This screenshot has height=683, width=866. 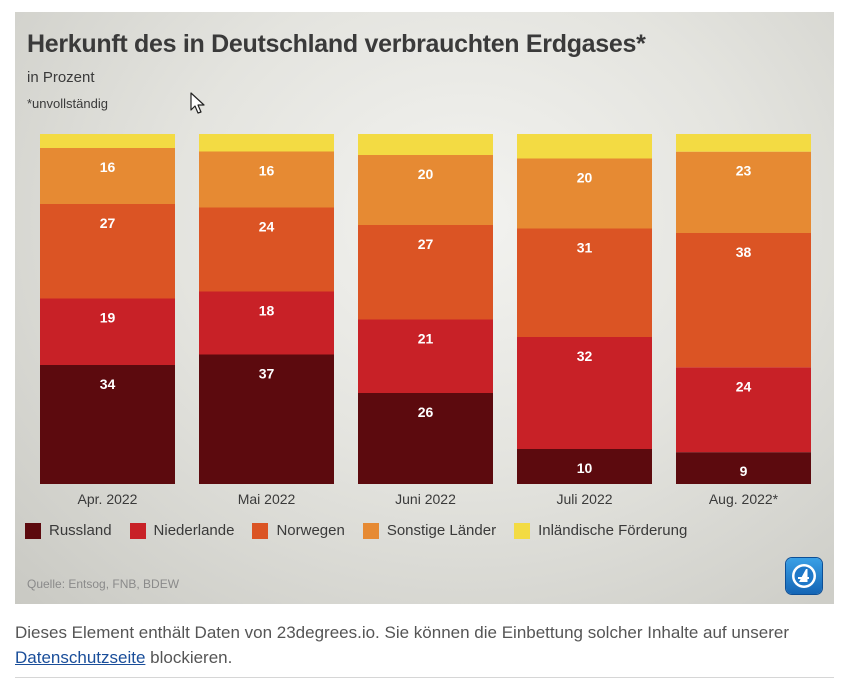 What do you see at coordinates (108, 384) in the screenshot?
I see `data-label-russland: 34` at bounding box center [108, 384].